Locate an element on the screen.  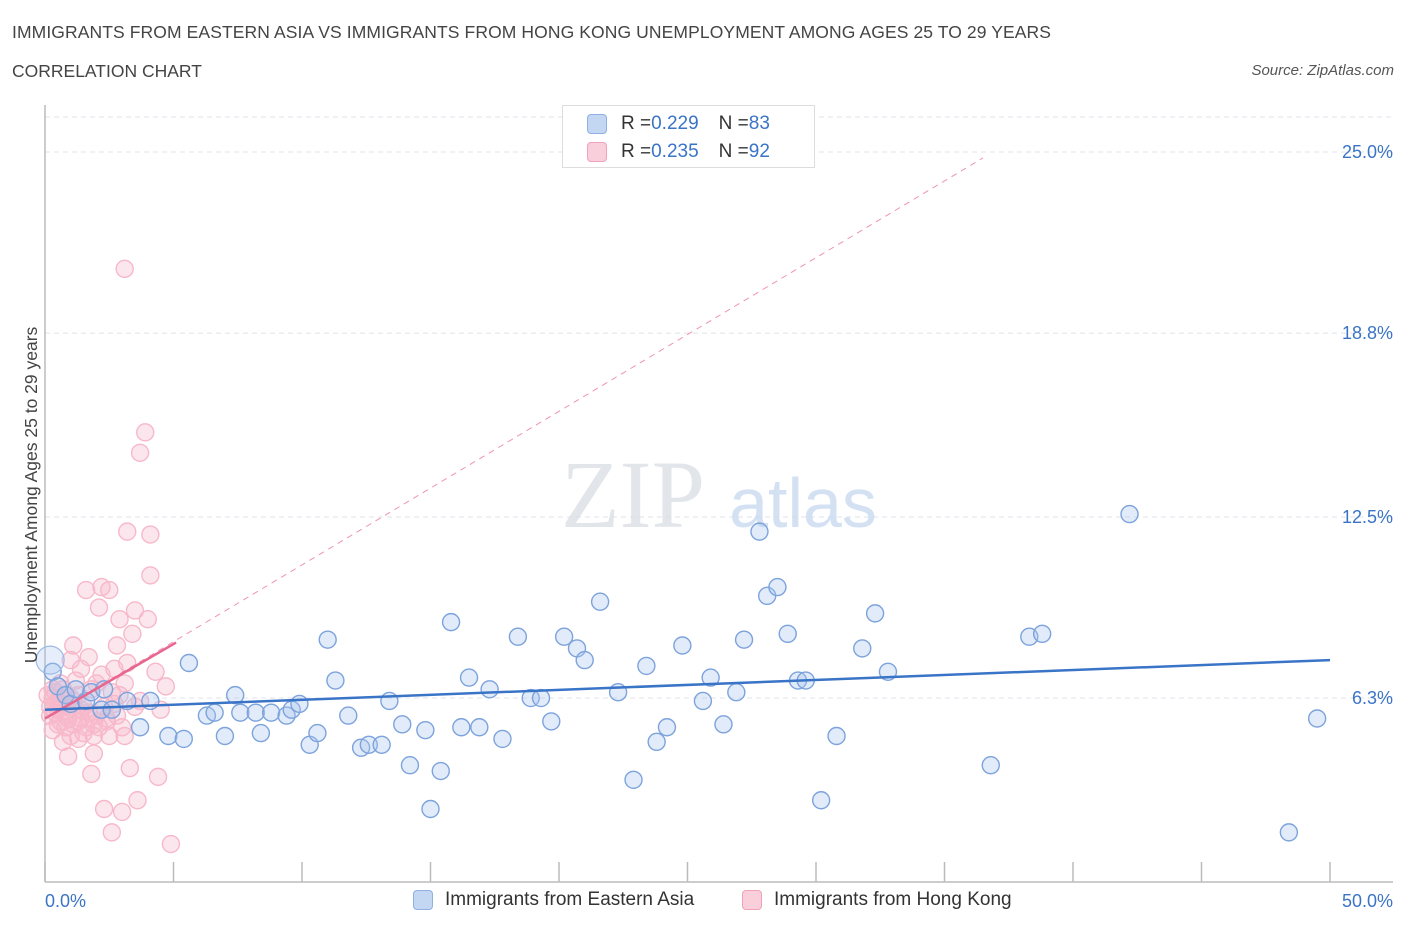
legend-label-hong-kong: Immigrants from Hong Kong is located at coordinates (893, 899).